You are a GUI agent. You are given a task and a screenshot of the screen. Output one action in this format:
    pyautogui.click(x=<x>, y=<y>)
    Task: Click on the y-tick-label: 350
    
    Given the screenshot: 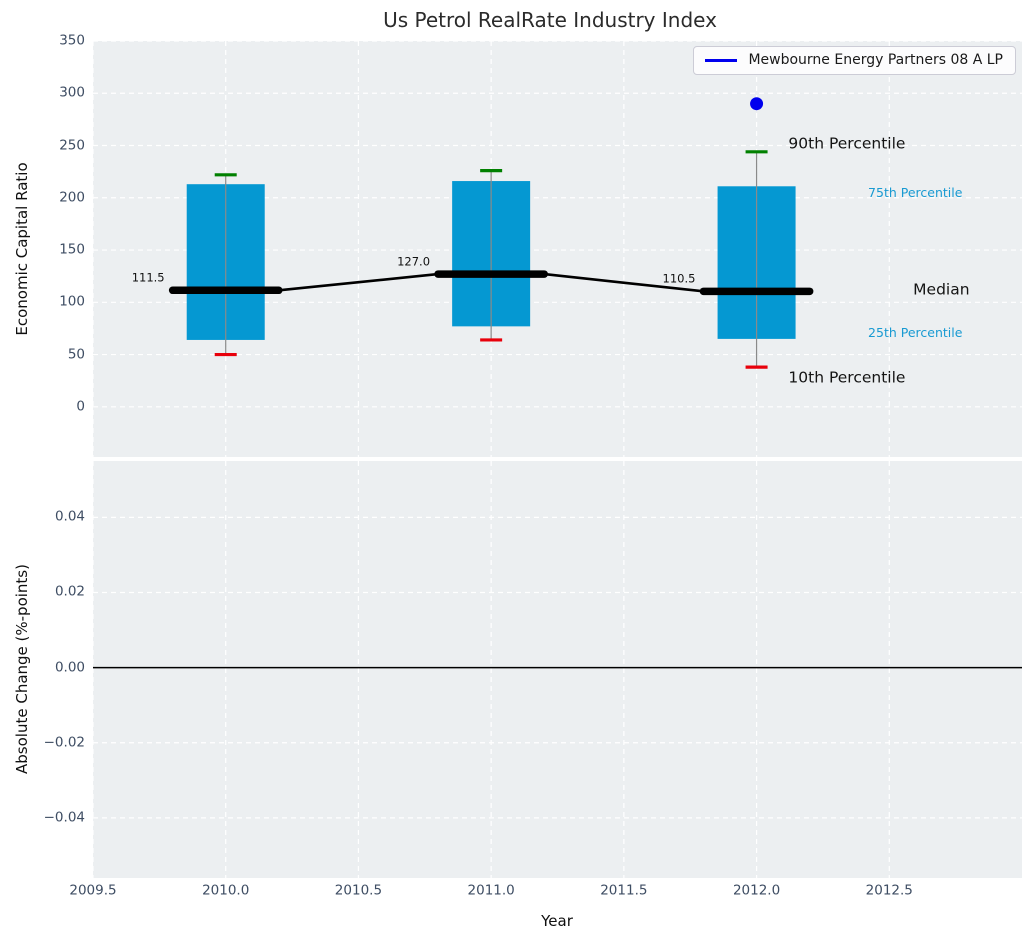 What is the action you would take?
    pyautogui.click(x=72, y=40)
    